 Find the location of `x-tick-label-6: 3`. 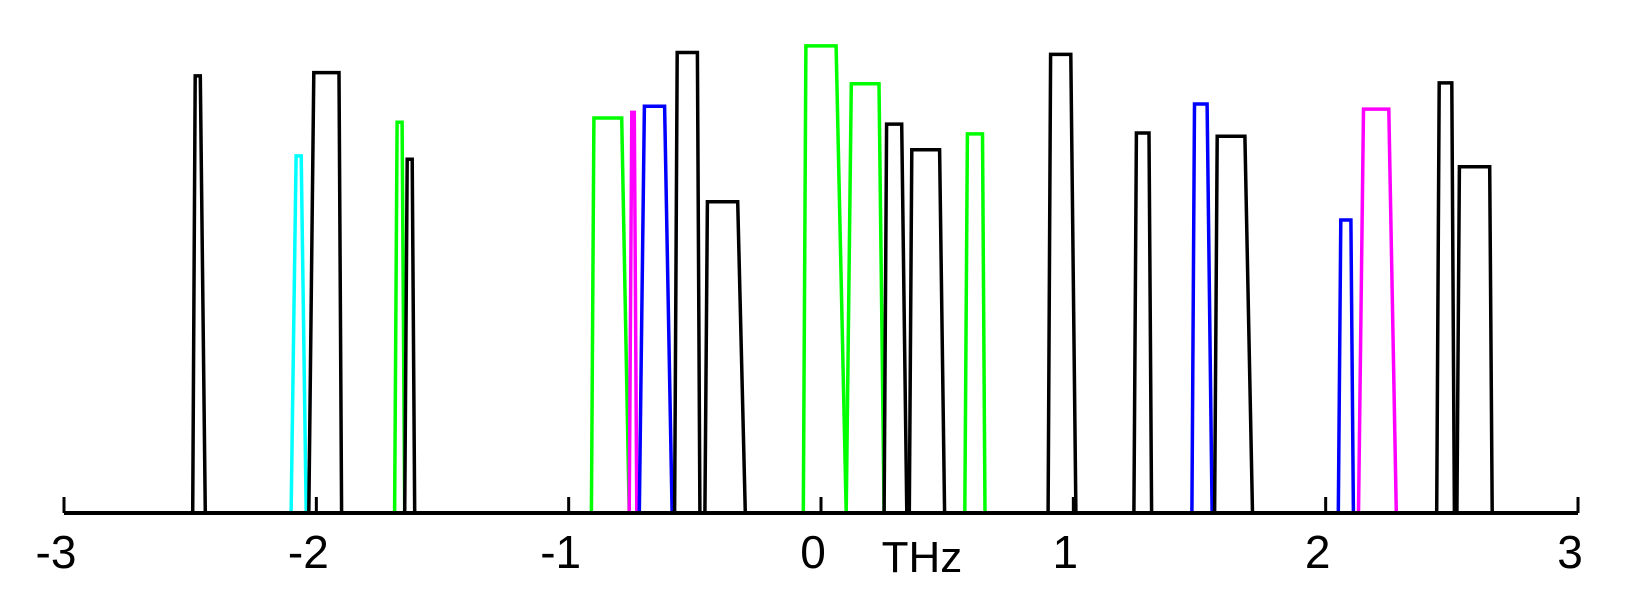

x-tick-label-6: 3 is located at coordinates (1570, 552).